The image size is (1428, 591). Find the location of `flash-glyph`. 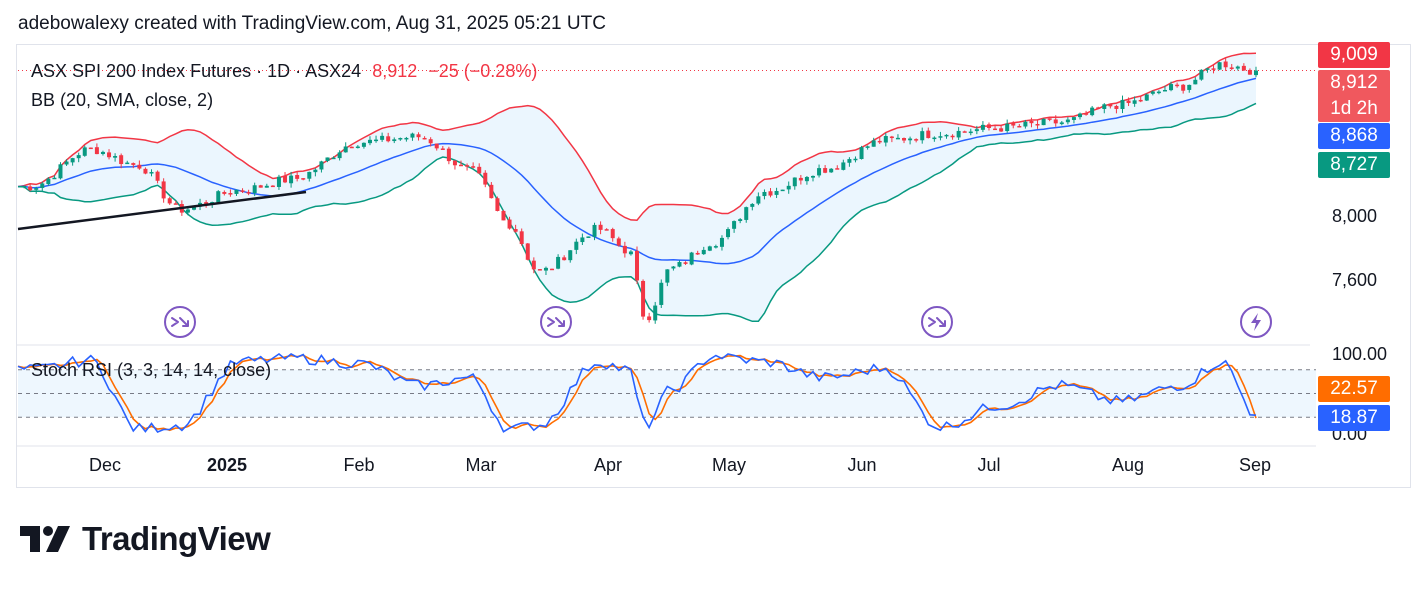

flash-glyph is located at coordinates (1256, 322).